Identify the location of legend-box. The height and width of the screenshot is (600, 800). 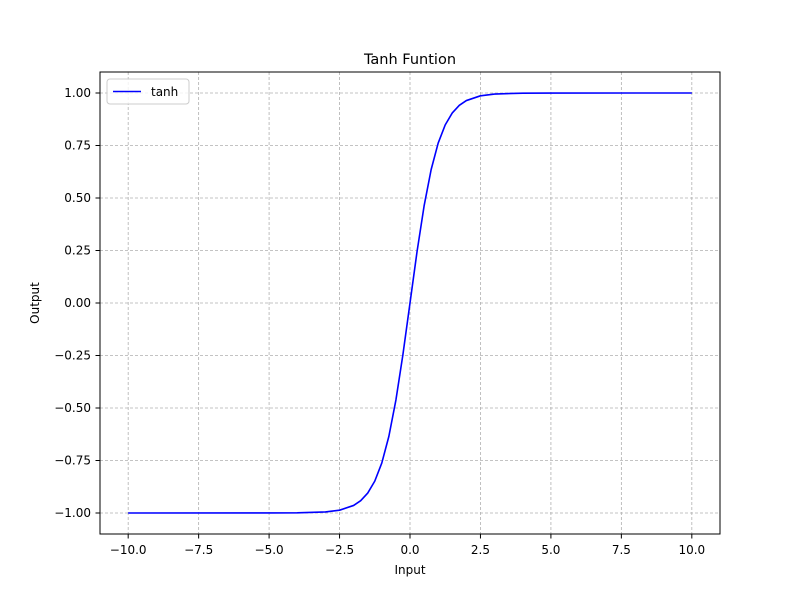
(148, 91).